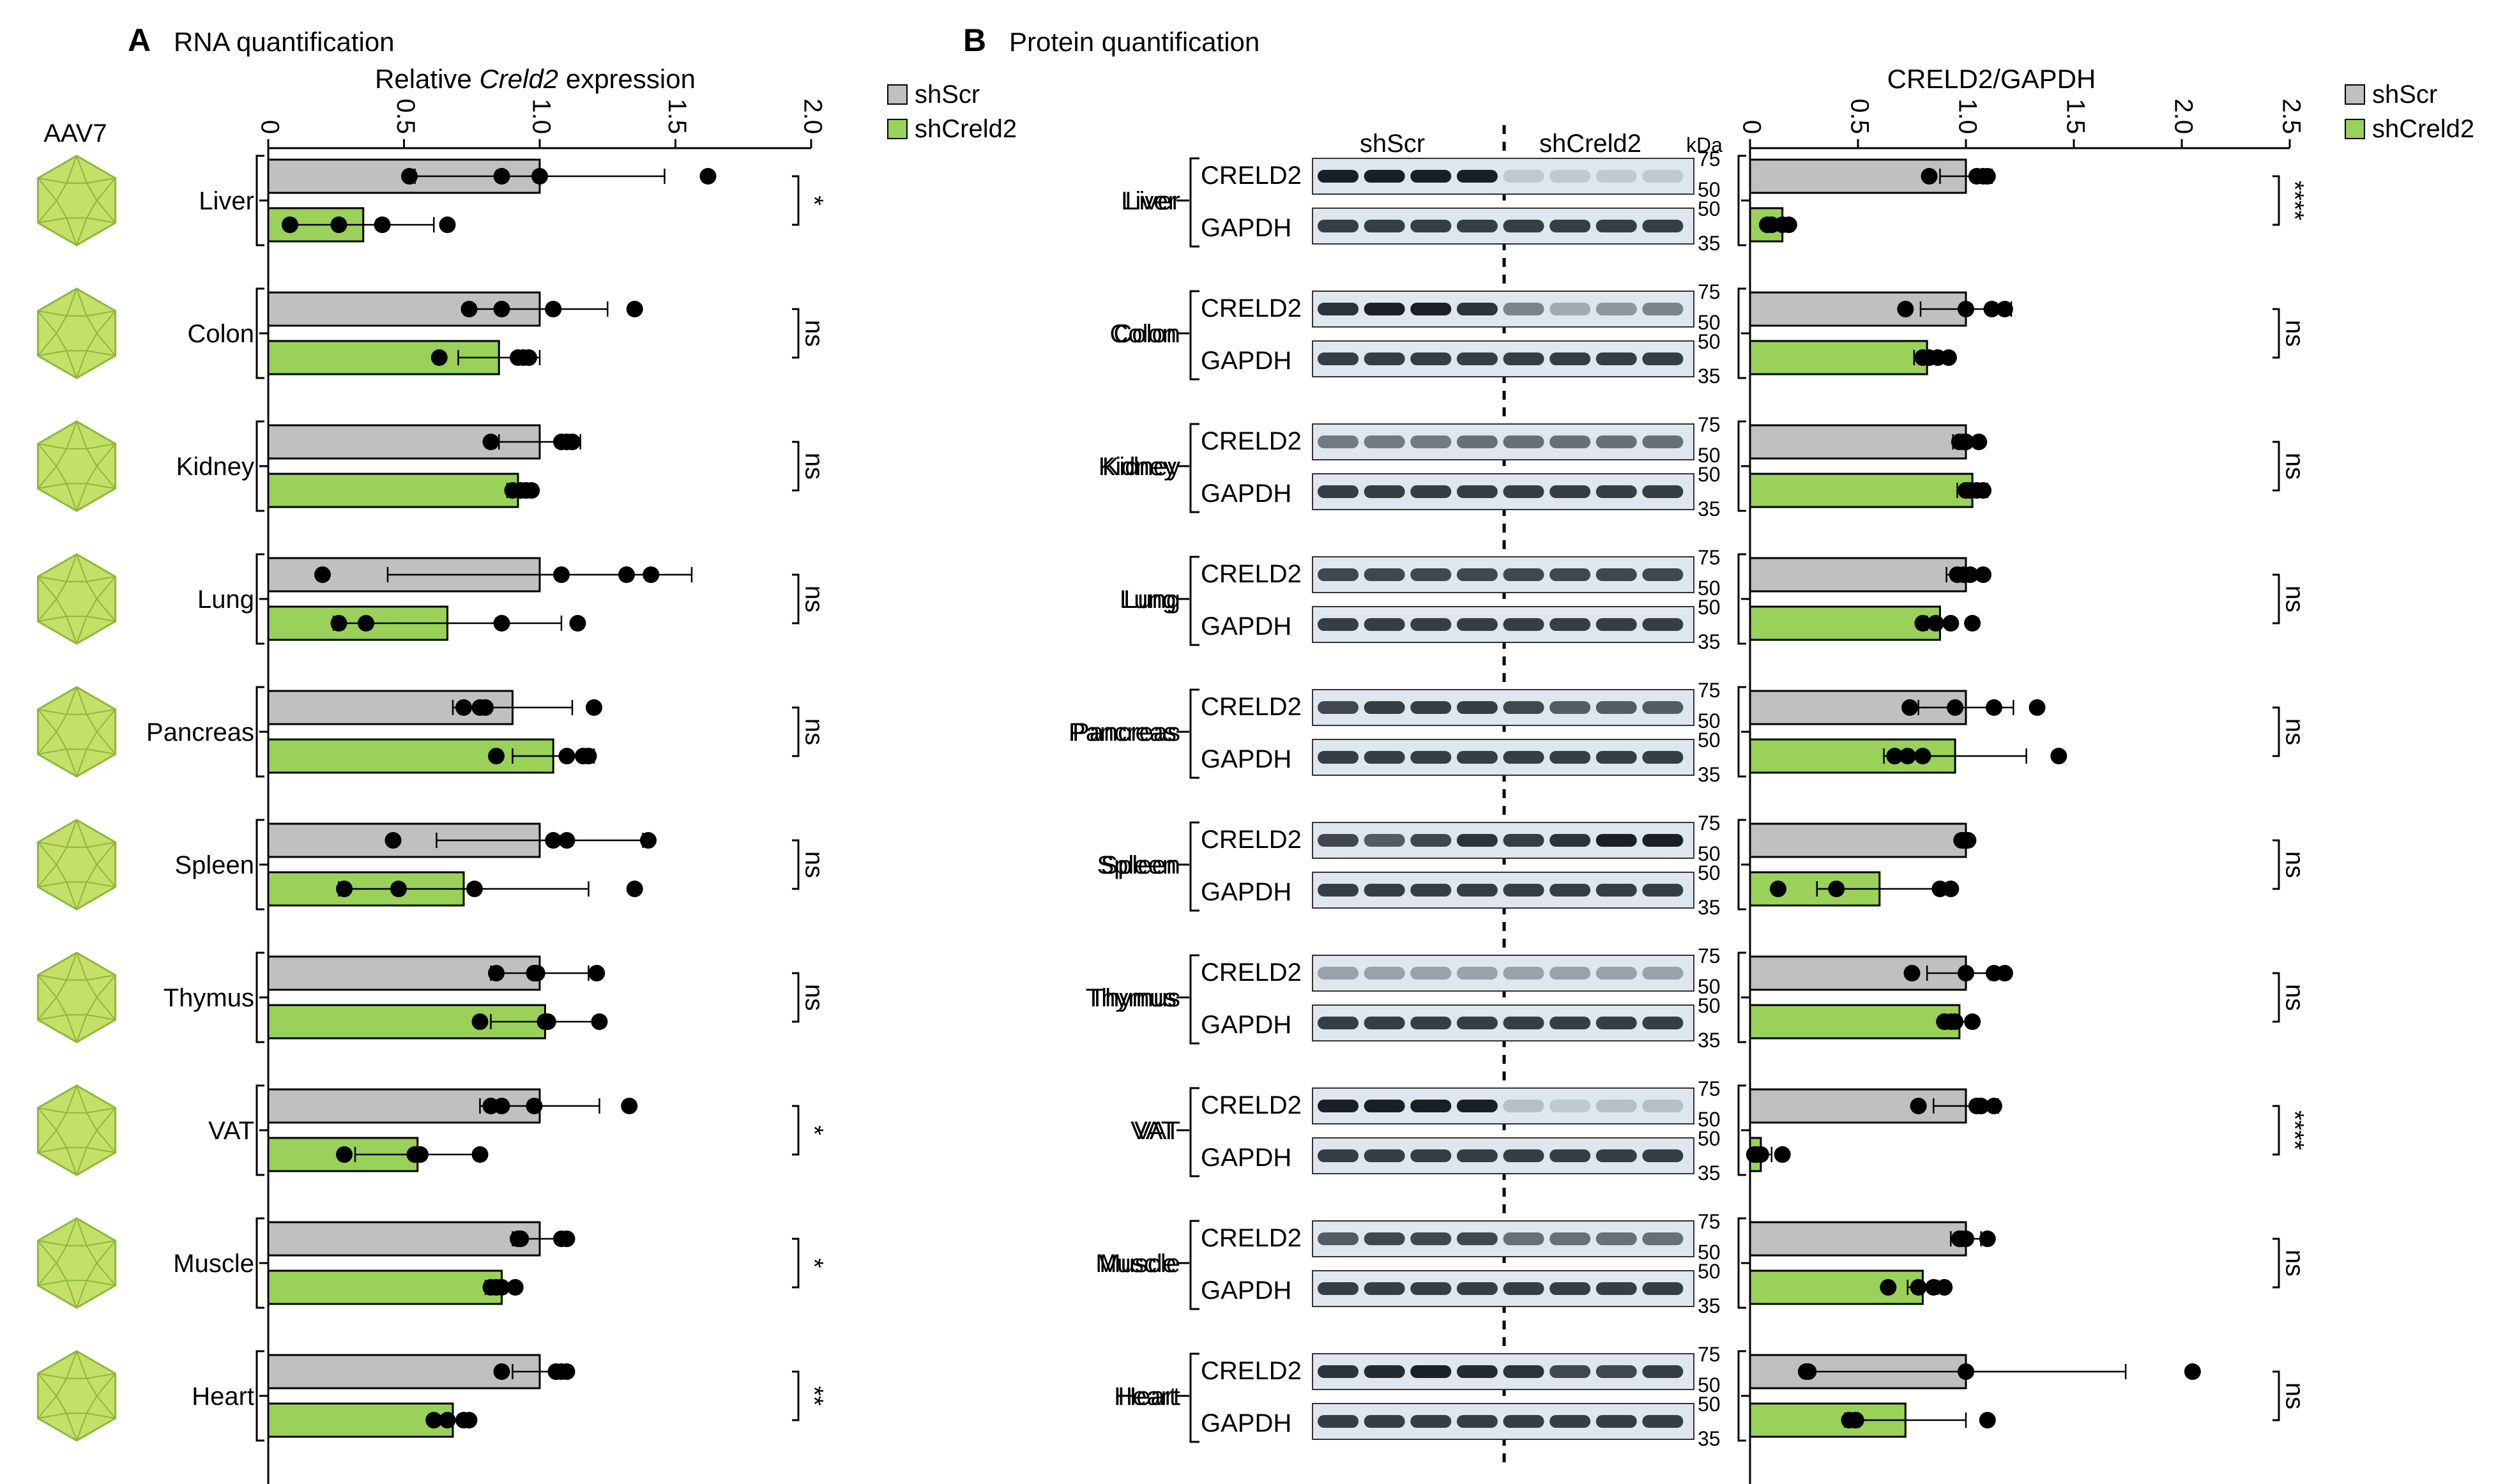  Describe the element at coordinates (225, 600) in the screenshot. I see `category-label: Lung` at that location.